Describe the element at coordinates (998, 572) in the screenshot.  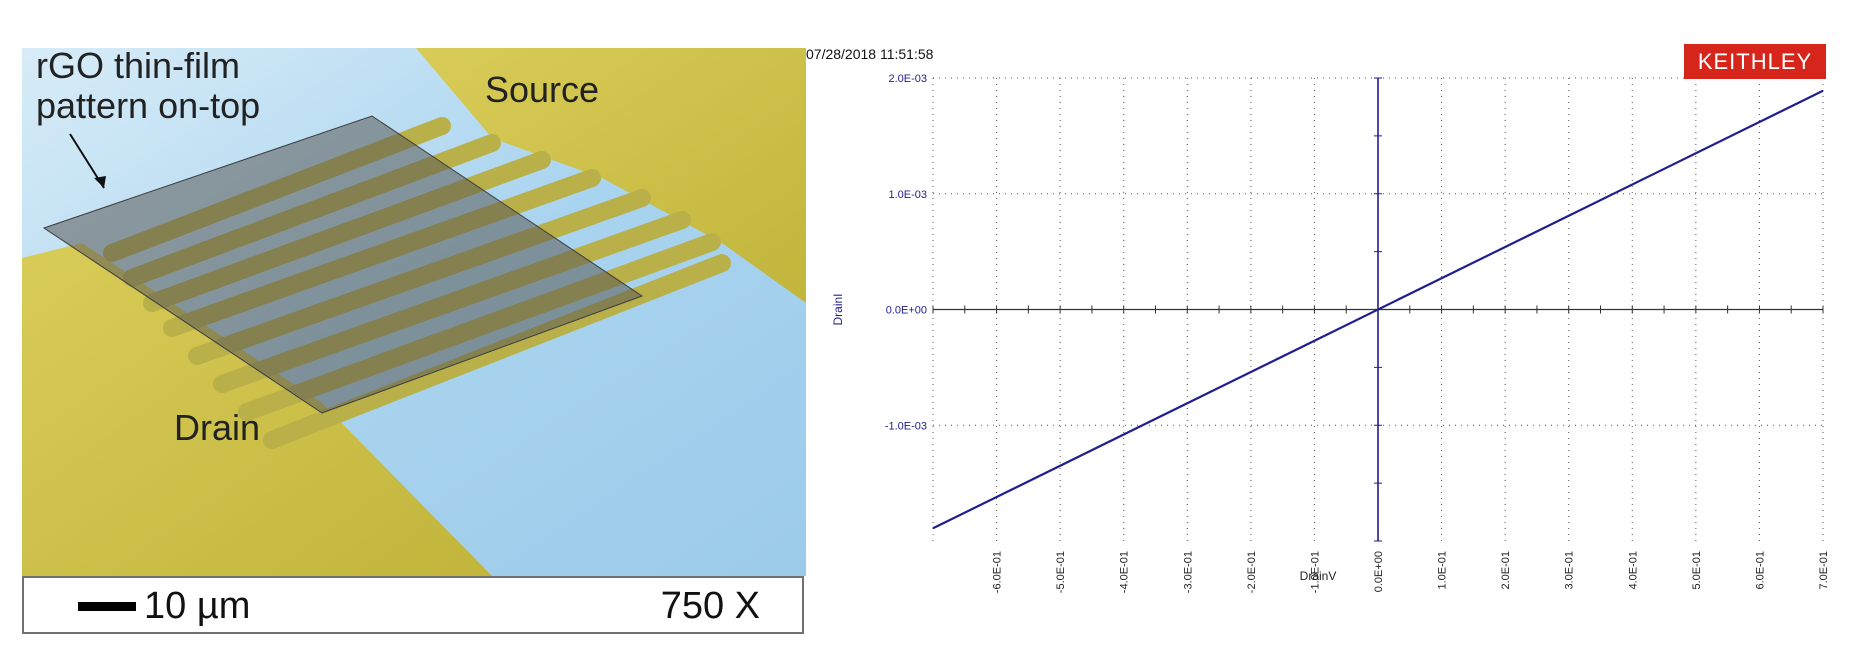
I see `x-tick-label: -6.0E-01` at that location.